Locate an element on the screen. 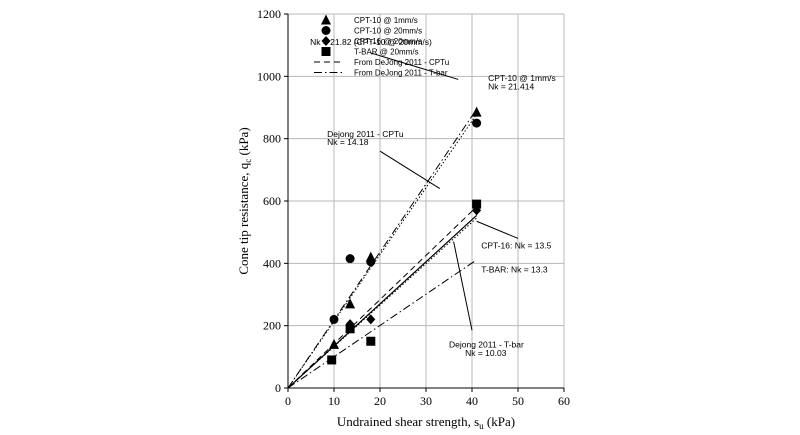 This screenshot has width=800, height=435. annotation-label: T-BAR: Nk = 13.3 is located at coordinates (514, 270).